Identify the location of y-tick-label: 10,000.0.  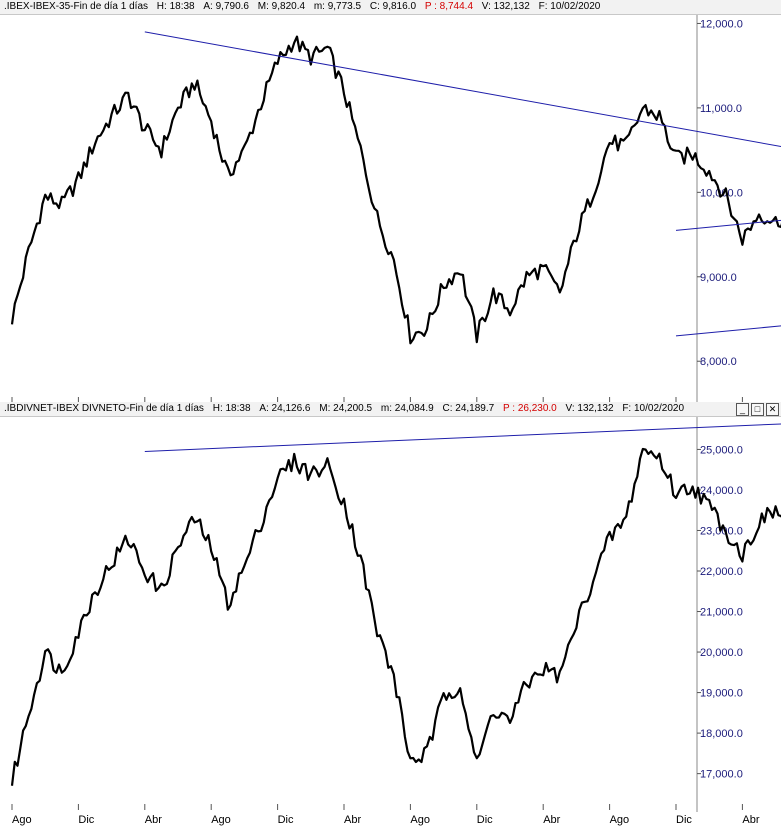
(721, 193).